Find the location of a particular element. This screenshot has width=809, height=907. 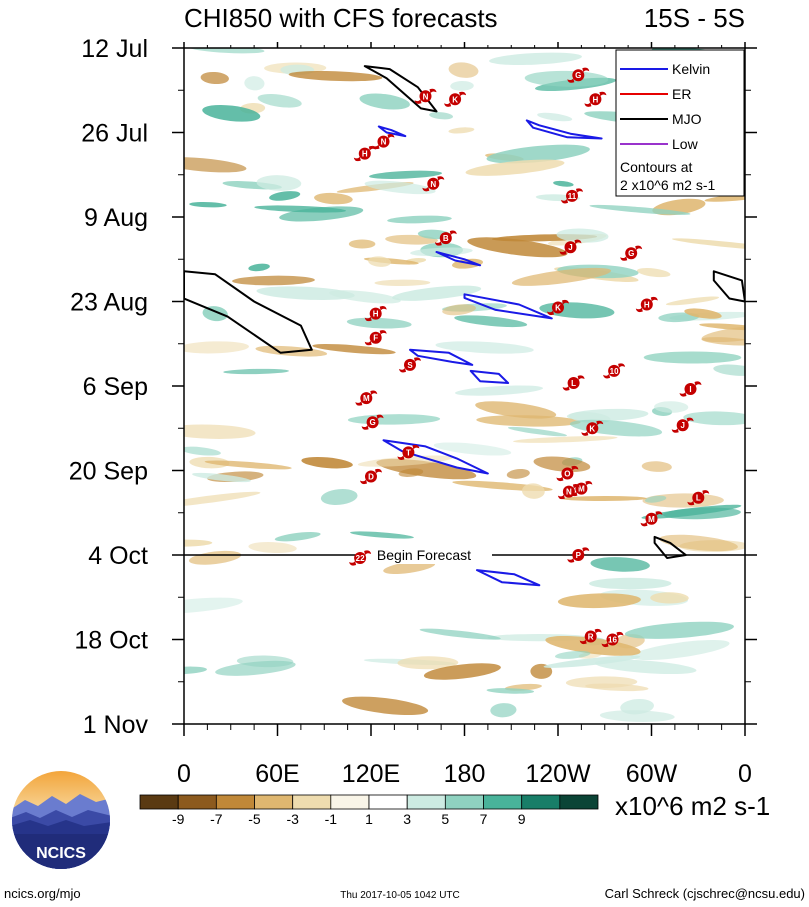

er-storm-marker: S is located at coordinates (410, 365).